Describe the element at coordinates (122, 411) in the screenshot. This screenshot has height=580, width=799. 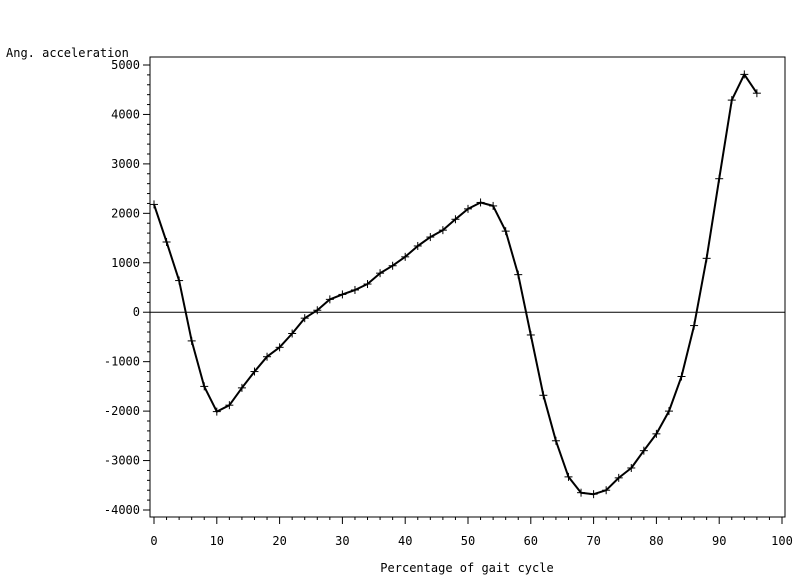
I see `y-tick-label: -2000` at that location.